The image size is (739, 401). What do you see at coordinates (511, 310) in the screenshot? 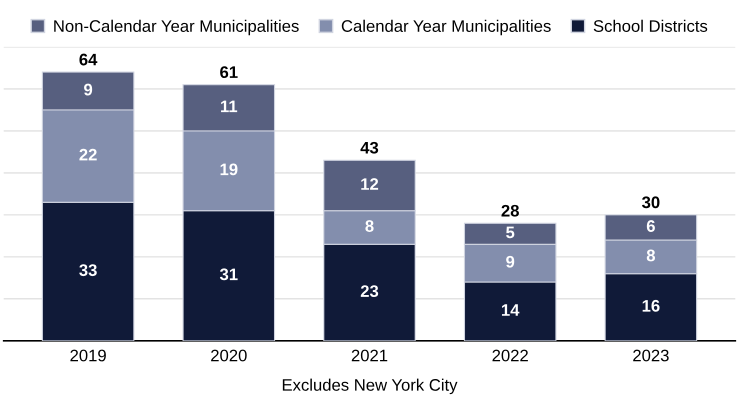
I see `data-label: 14` at bounding box center [511, 310].